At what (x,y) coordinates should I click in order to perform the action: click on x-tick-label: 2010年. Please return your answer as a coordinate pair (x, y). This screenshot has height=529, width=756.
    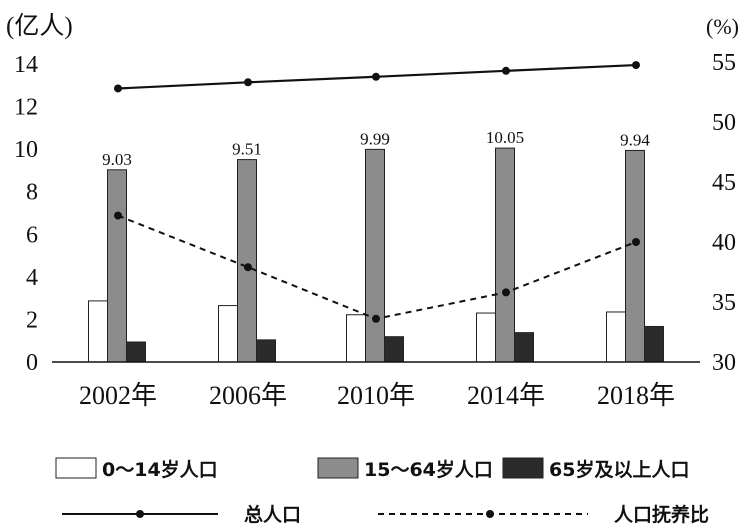
    Looking at the image, I should click on (376, 395).